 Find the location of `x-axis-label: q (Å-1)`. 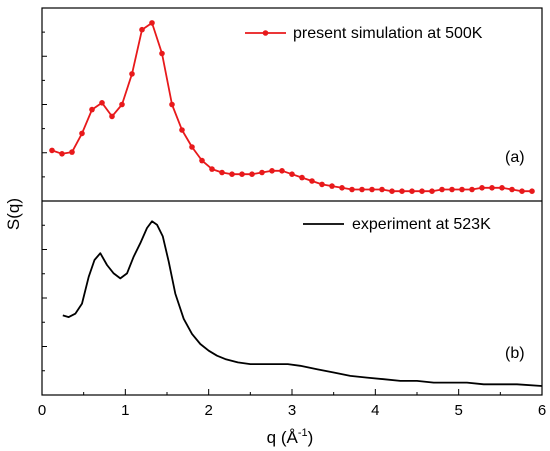

x-axis-label: q (Å-1) is located at coordinates (290, 437).